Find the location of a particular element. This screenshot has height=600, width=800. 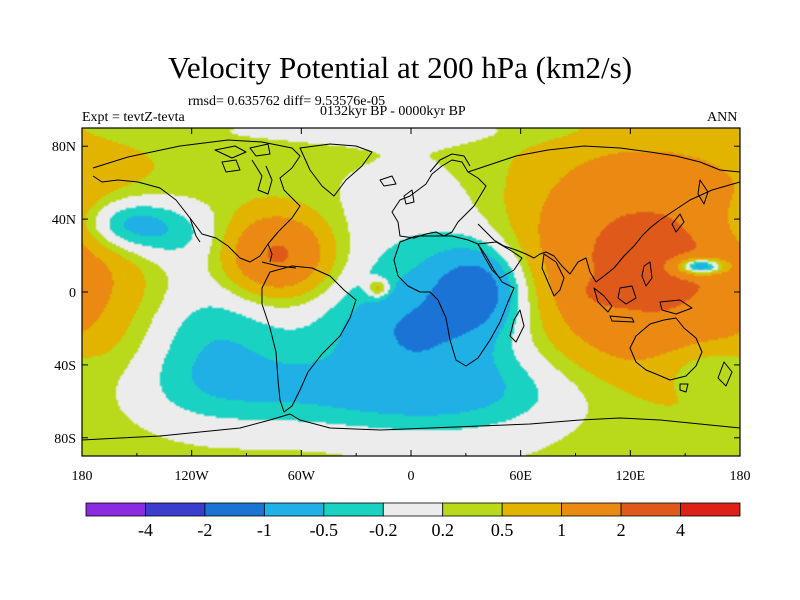

colorbar-label: 1 is located at coordinates (561, 530).